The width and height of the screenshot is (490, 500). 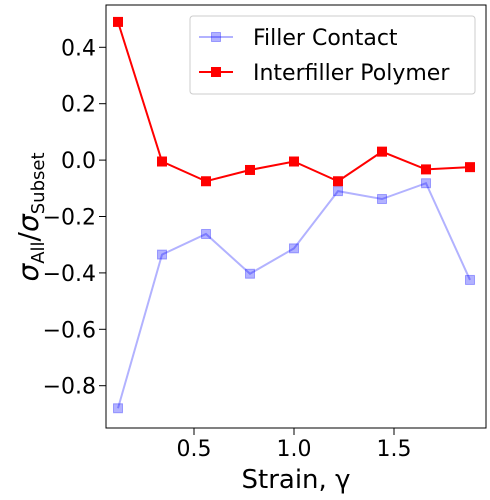 I want to click on legend-marker-interfiller-polymer, so click(x=216, y=72).